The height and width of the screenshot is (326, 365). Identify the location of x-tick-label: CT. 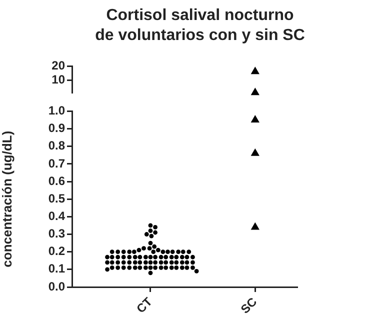
(145, 305).